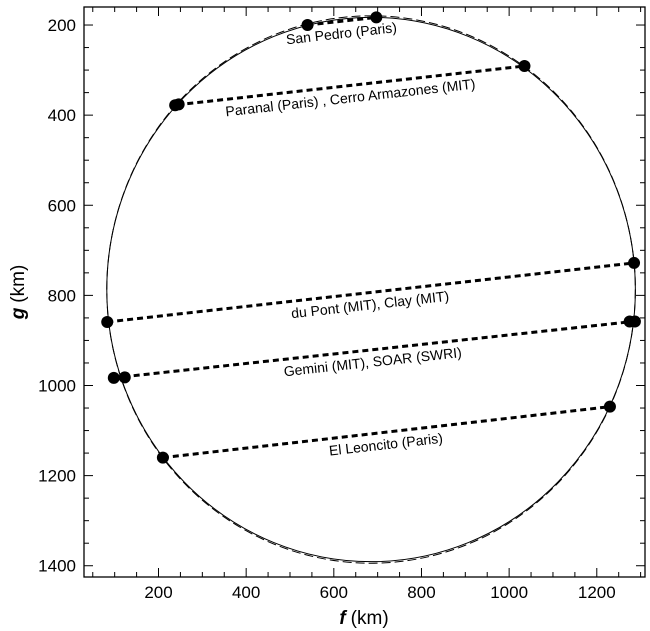  Describe the element at coordinates (351, 98) in the screenshot. I see `chord-label: Paranal (Paris) , Cerro Armazones (MIT)` at that location.